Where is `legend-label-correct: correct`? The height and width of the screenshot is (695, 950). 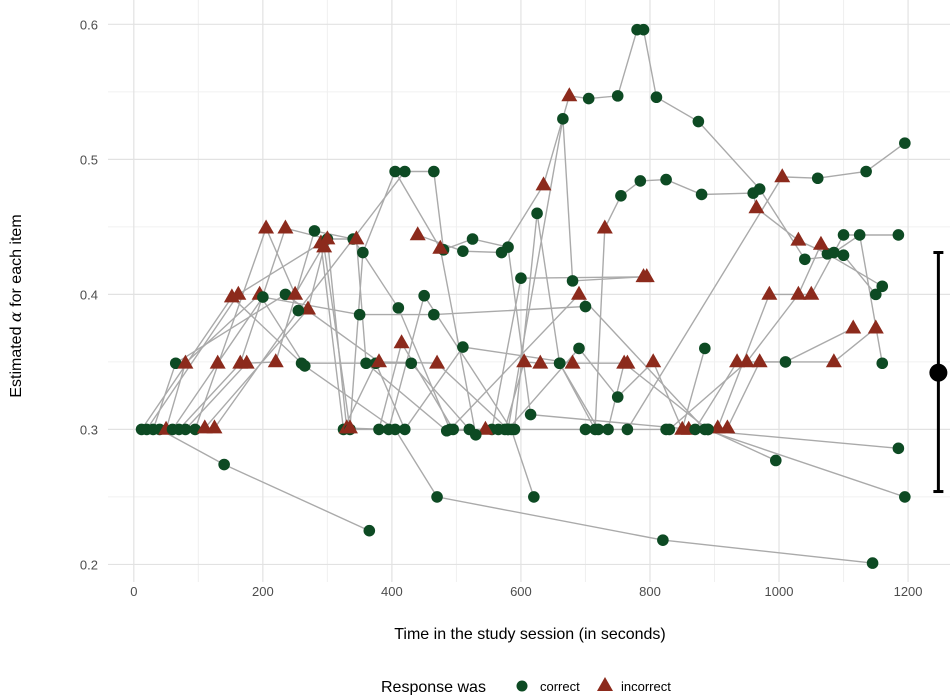
legend-label-correct: correct is located at coordinates (560, 686).